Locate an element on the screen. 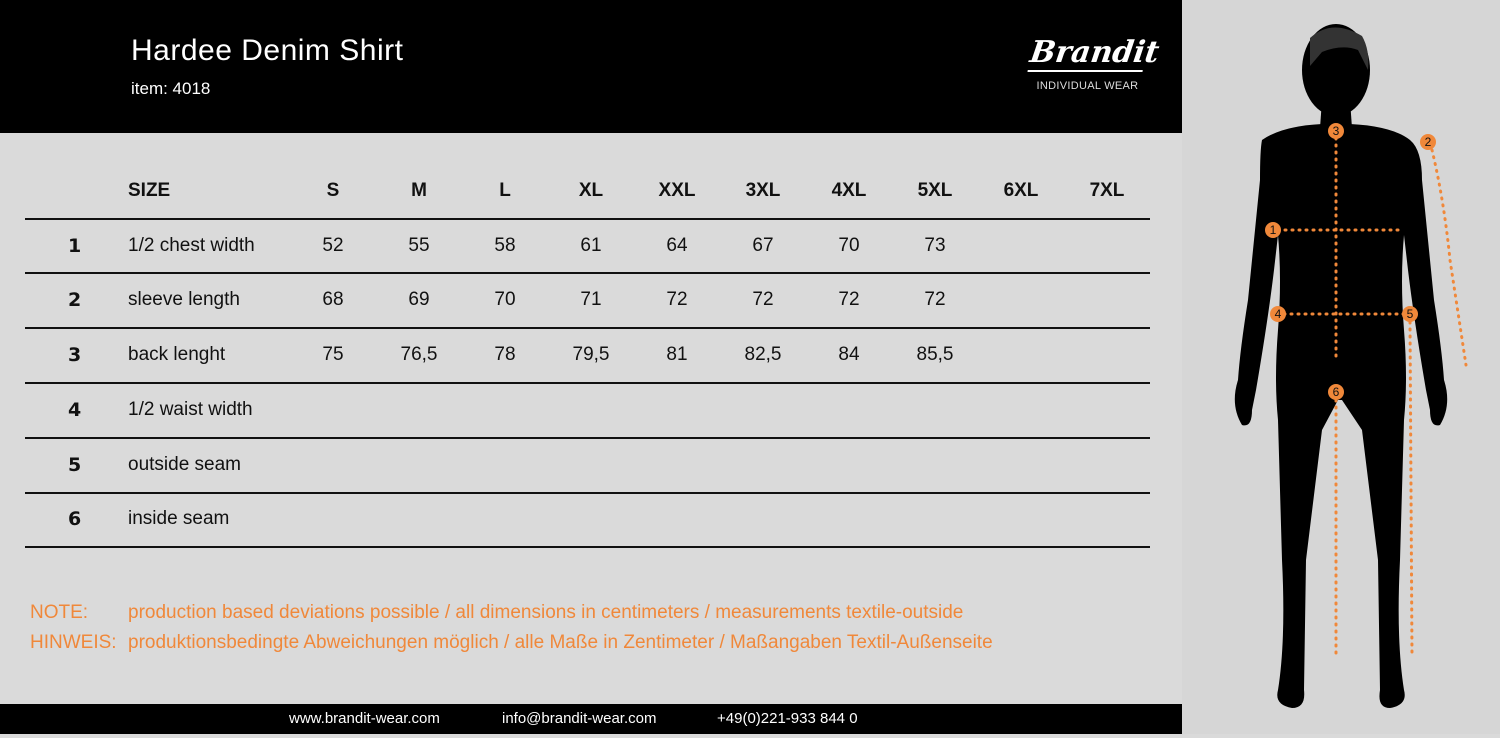 The width and height of the screenshot is (1500, 738). measurement-label: back lenght is located at coordinates (177, 354).